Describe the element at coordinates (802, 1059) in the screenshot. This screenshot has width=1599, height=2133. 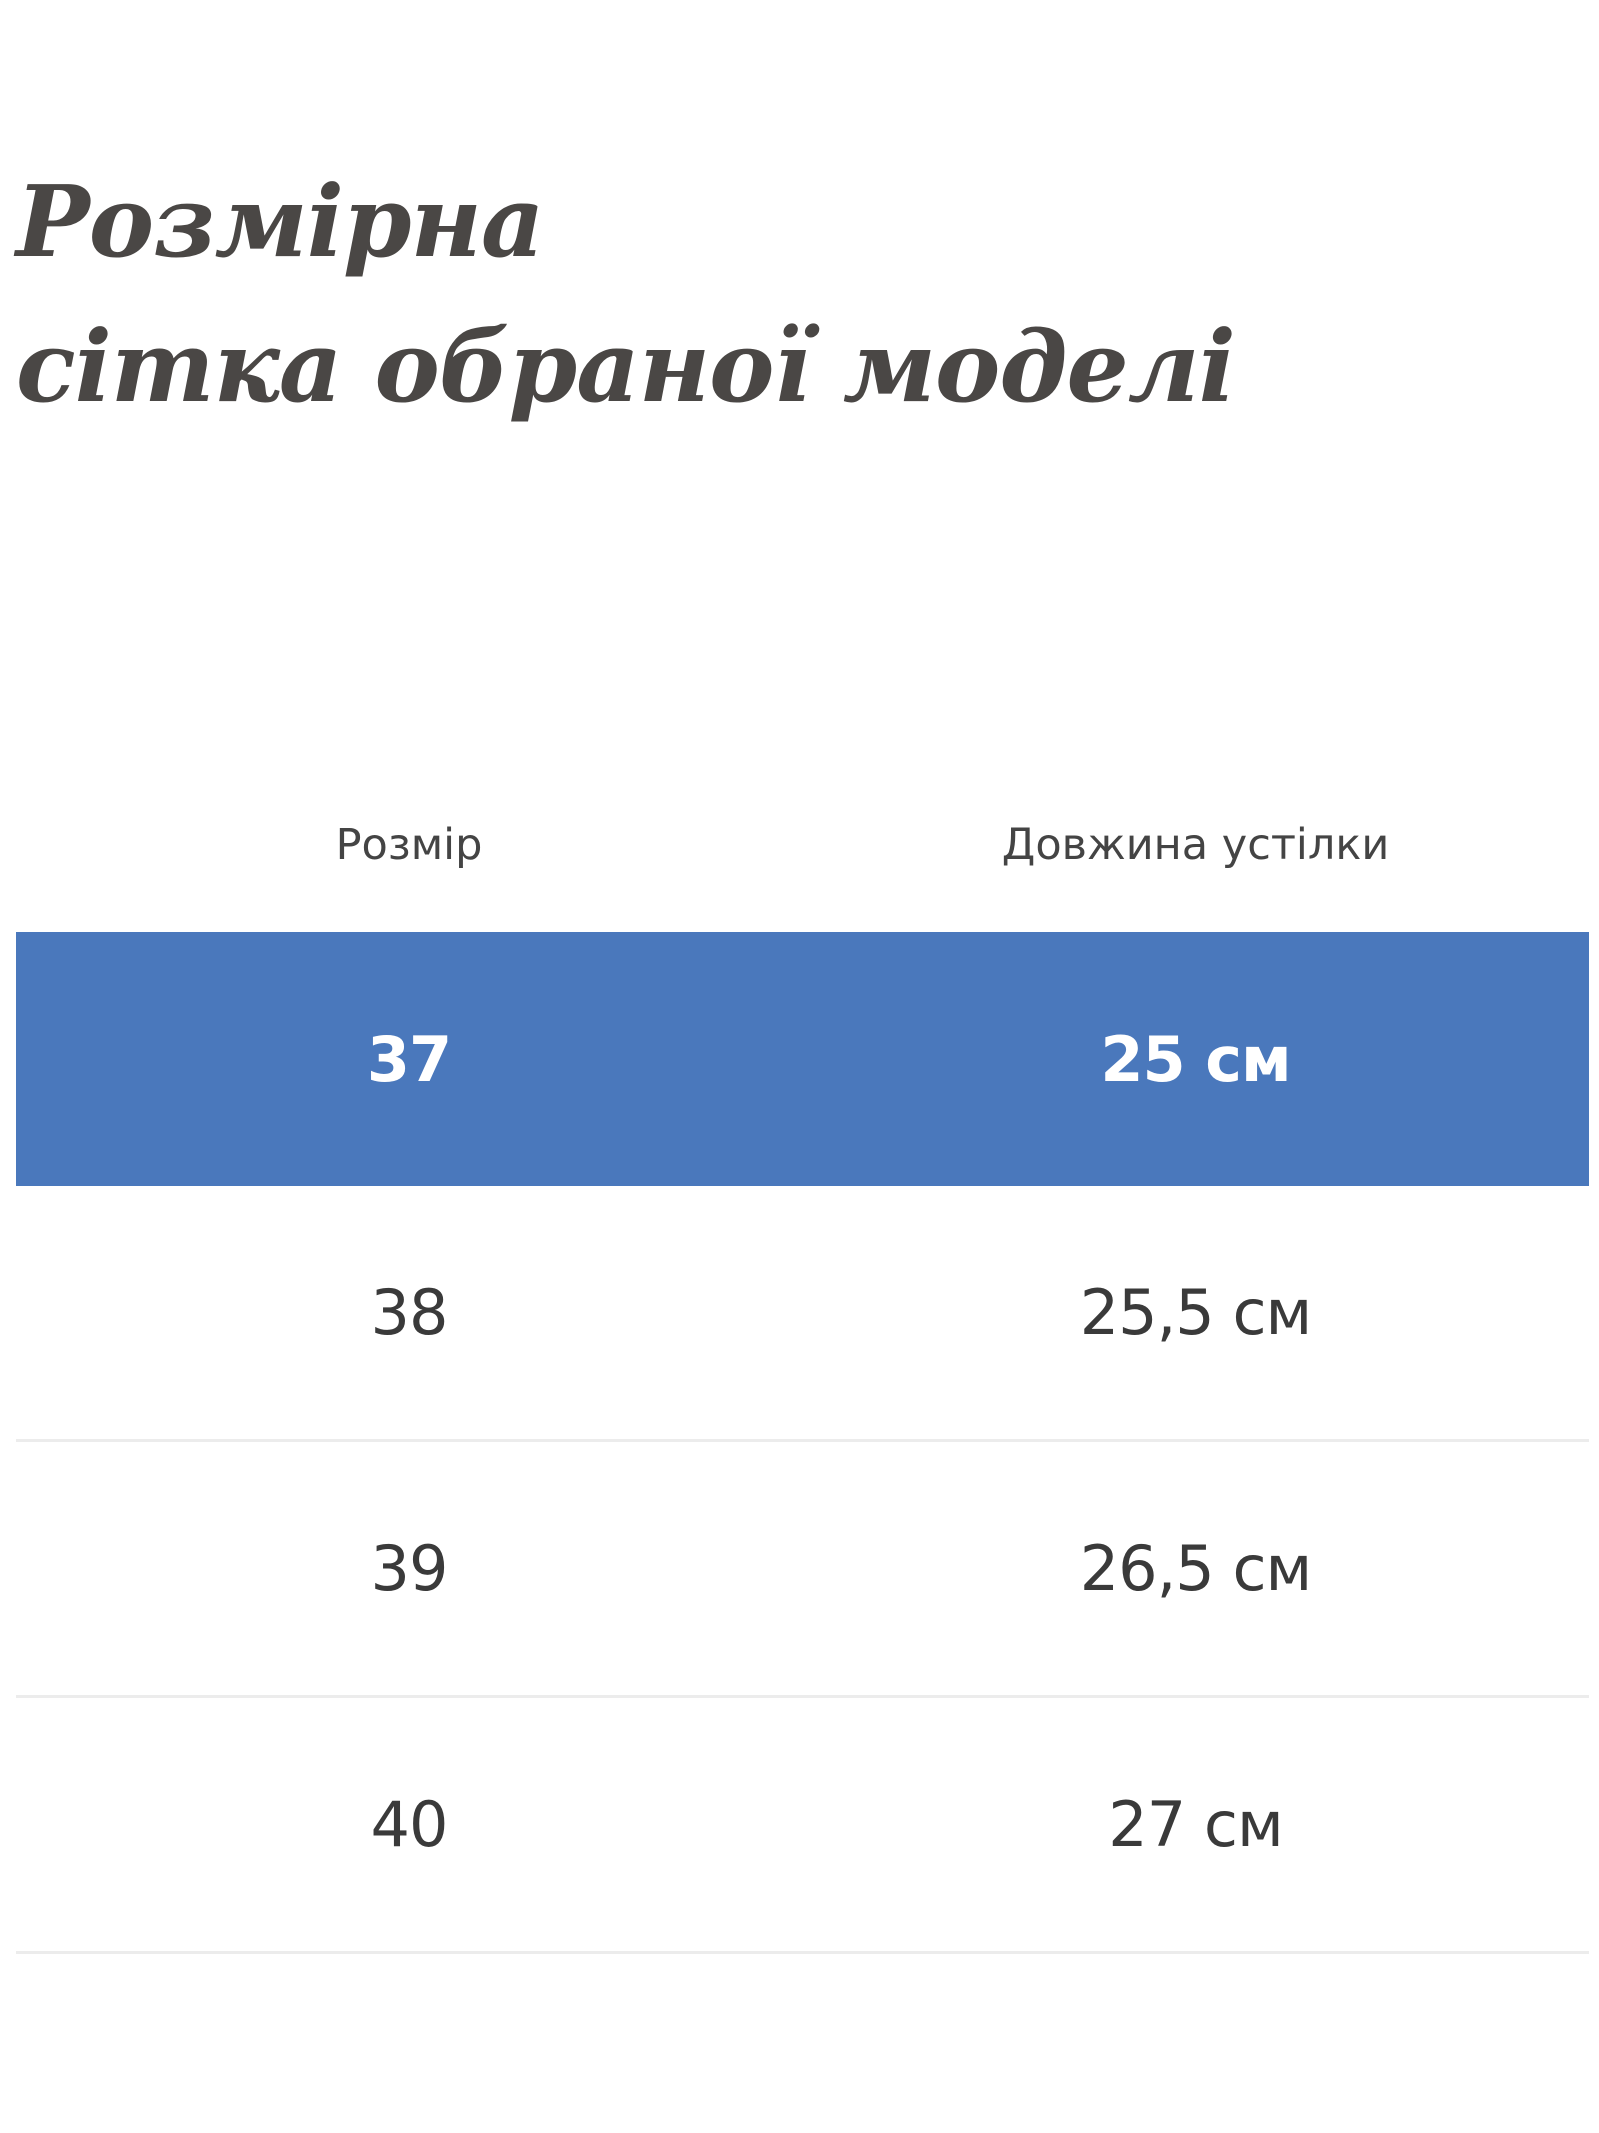
I see `table-row-selected: 37 25 см` at that location.